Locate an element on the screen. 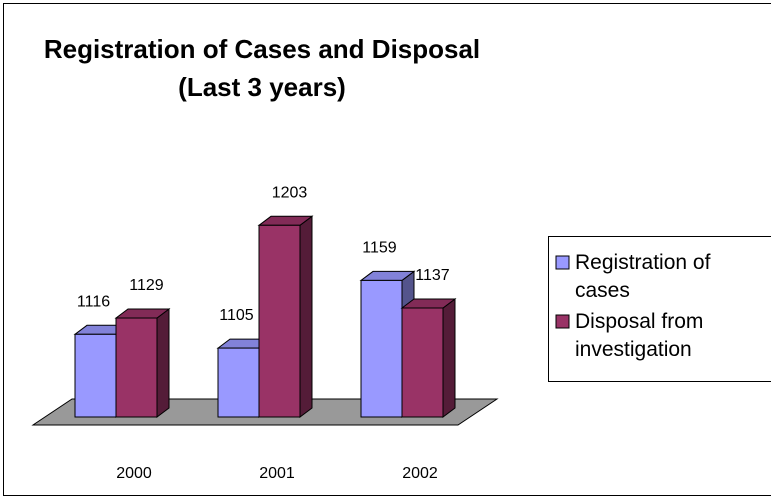 Image resolution: width=771 pixels, height=497 pixels. legend-label: Registration of cases is located at coordinates (643, 276).